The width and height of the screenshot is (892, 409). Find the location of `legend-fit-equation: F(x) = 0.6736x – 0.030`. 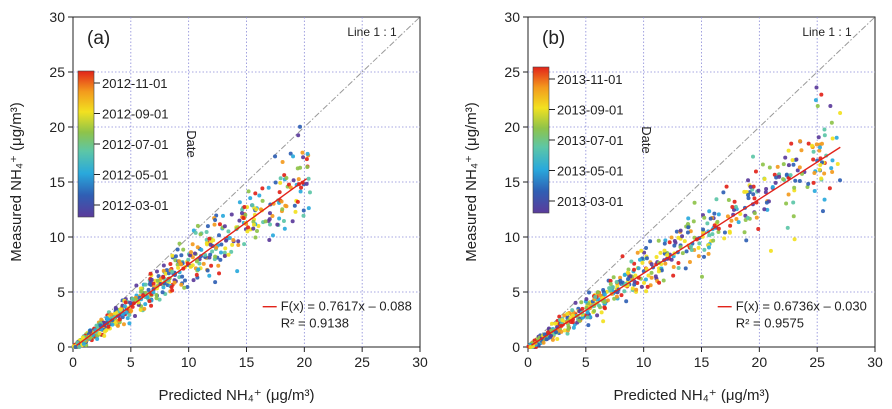

legend-fit-equation: F(x) = 0.6736x – 0.030 is located at coordinates (801, 306).